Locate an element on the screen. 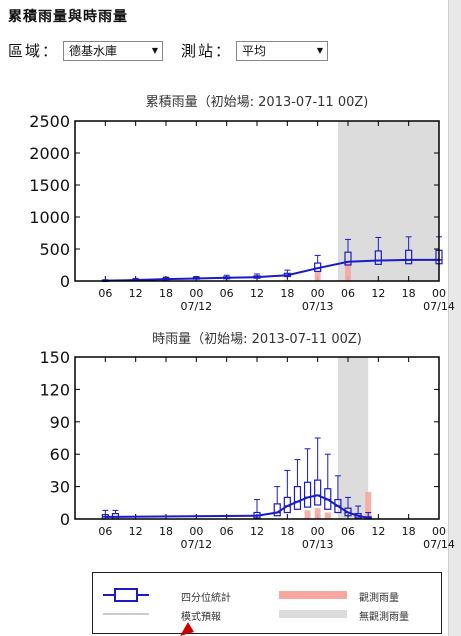  chart1-ytick-label: 1000 is located at coordinates (49, 217).